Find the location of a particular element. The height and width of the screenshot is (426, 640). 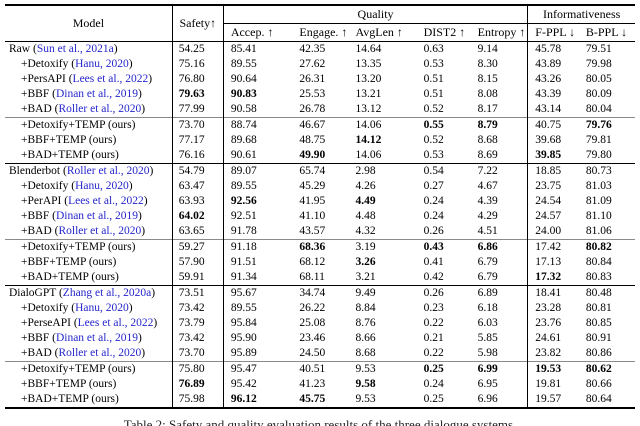

model-cell: +Detoxify+TEMP (ours) is located at coordinates (89, 369).